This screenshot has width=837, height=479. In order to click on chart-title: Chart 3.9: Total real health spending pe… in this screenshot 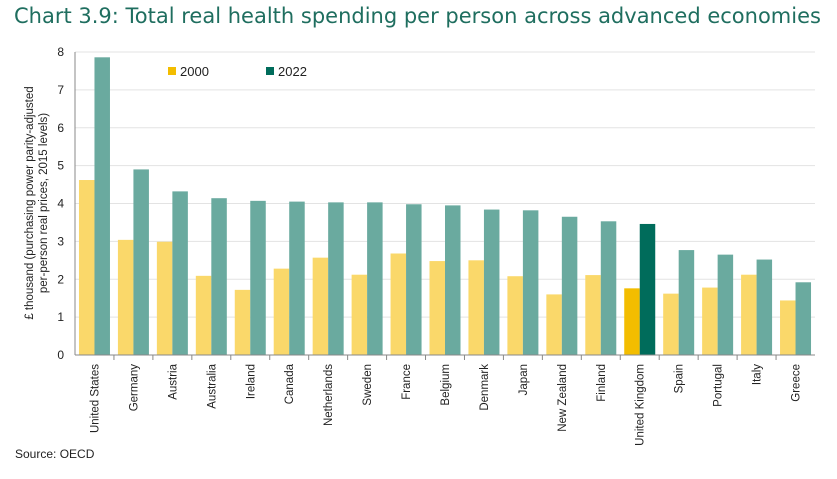, I will do `click(417, 16)`.